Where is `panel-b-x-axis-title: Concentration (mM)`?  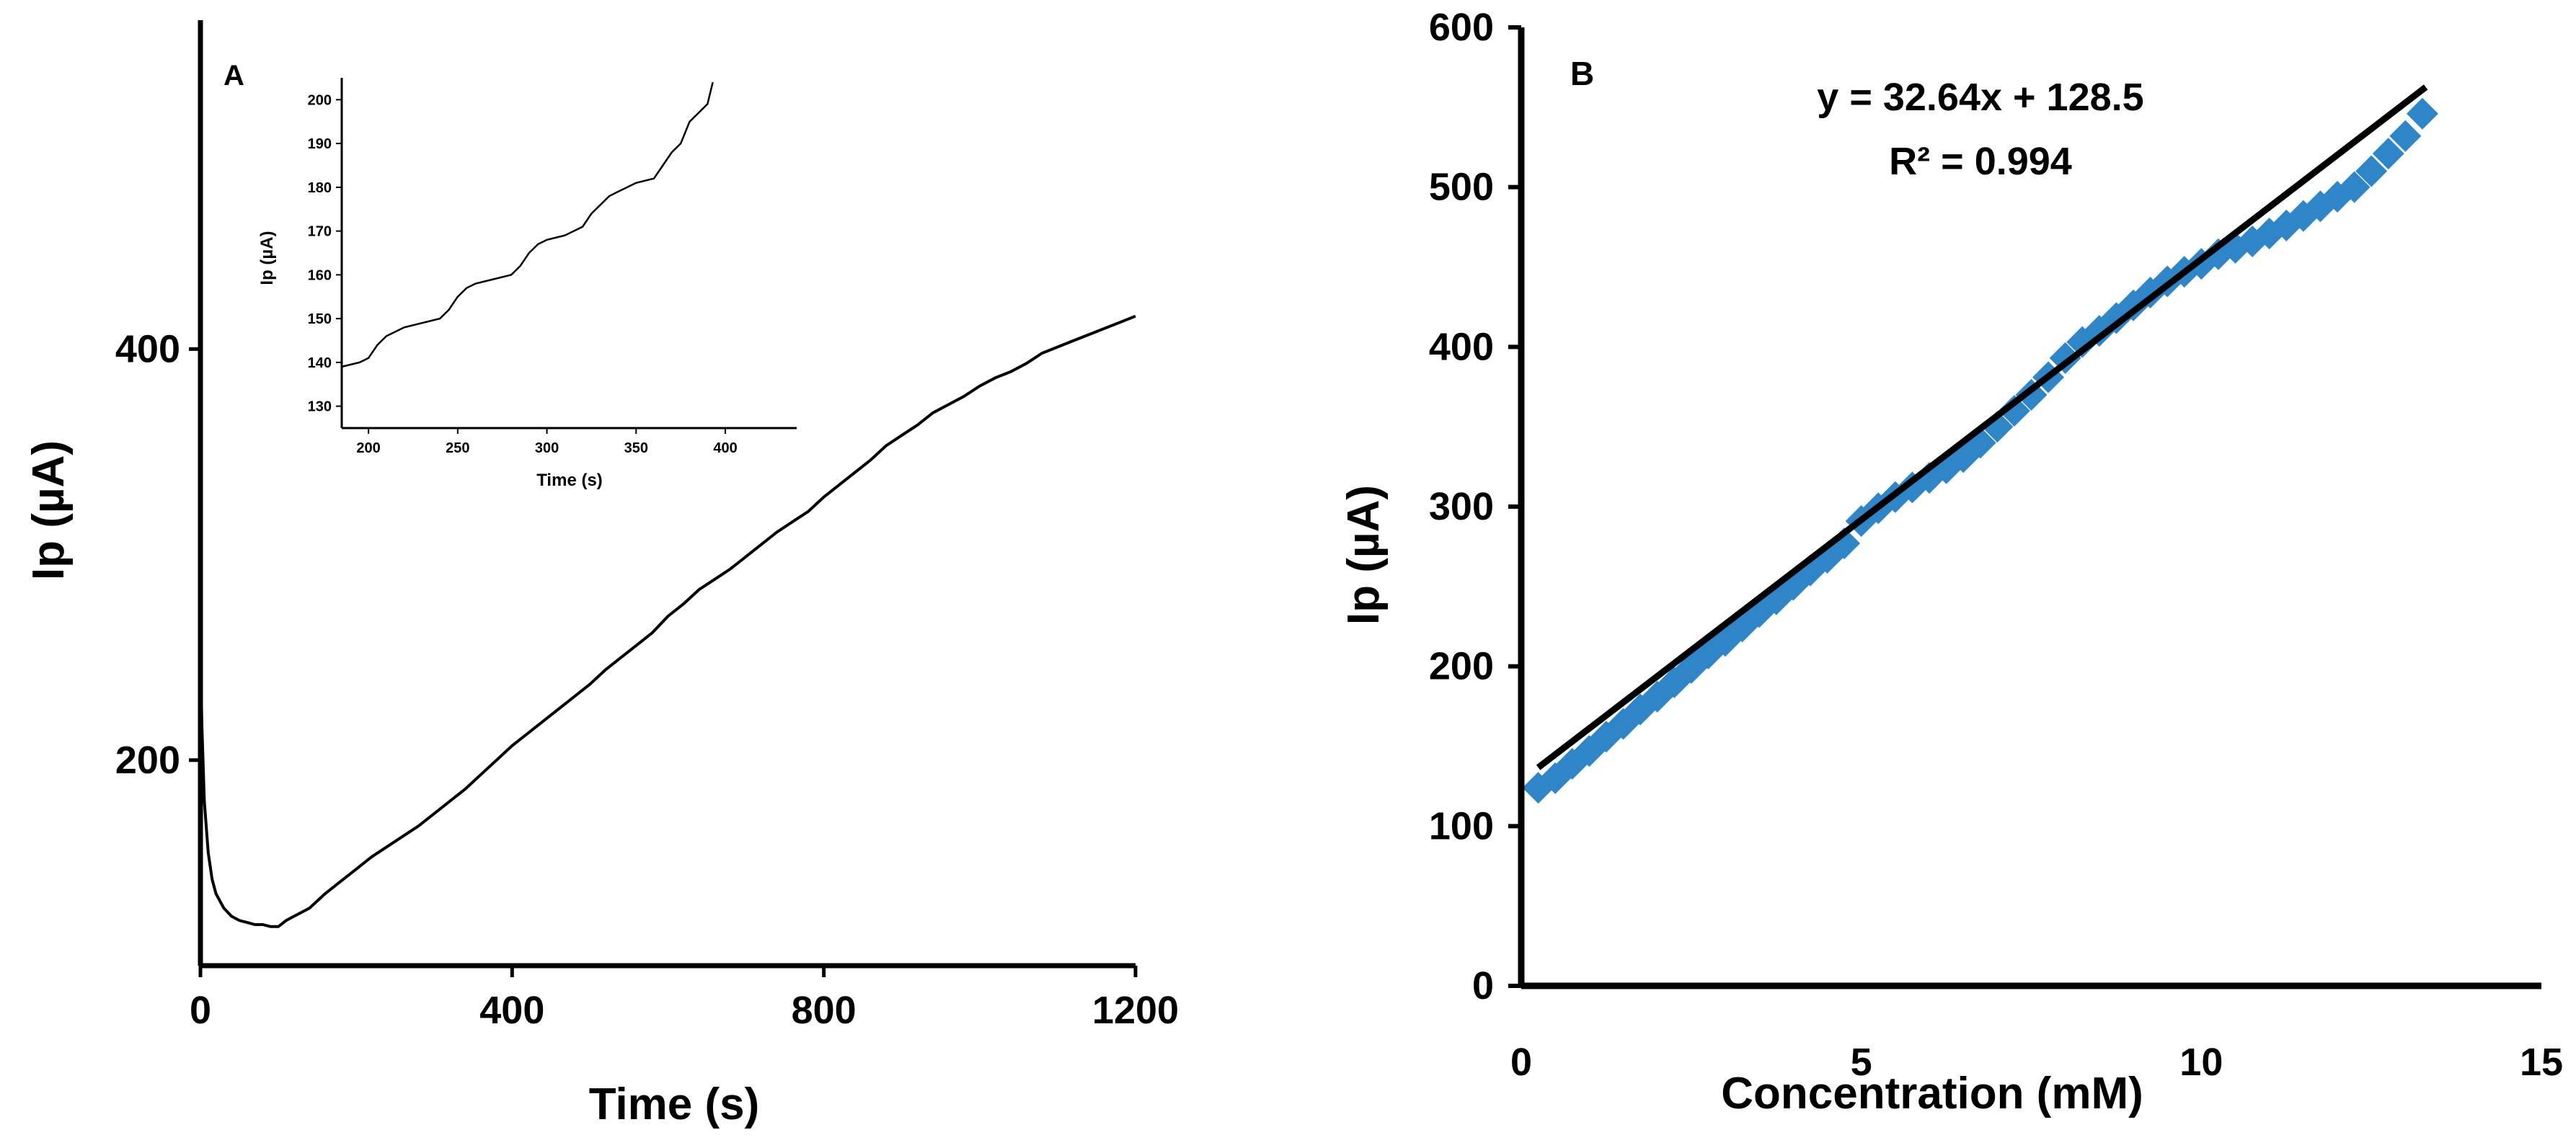 panel-b-x-axis-title: Concentration (mM) is located at coordinates (1932, 1093).